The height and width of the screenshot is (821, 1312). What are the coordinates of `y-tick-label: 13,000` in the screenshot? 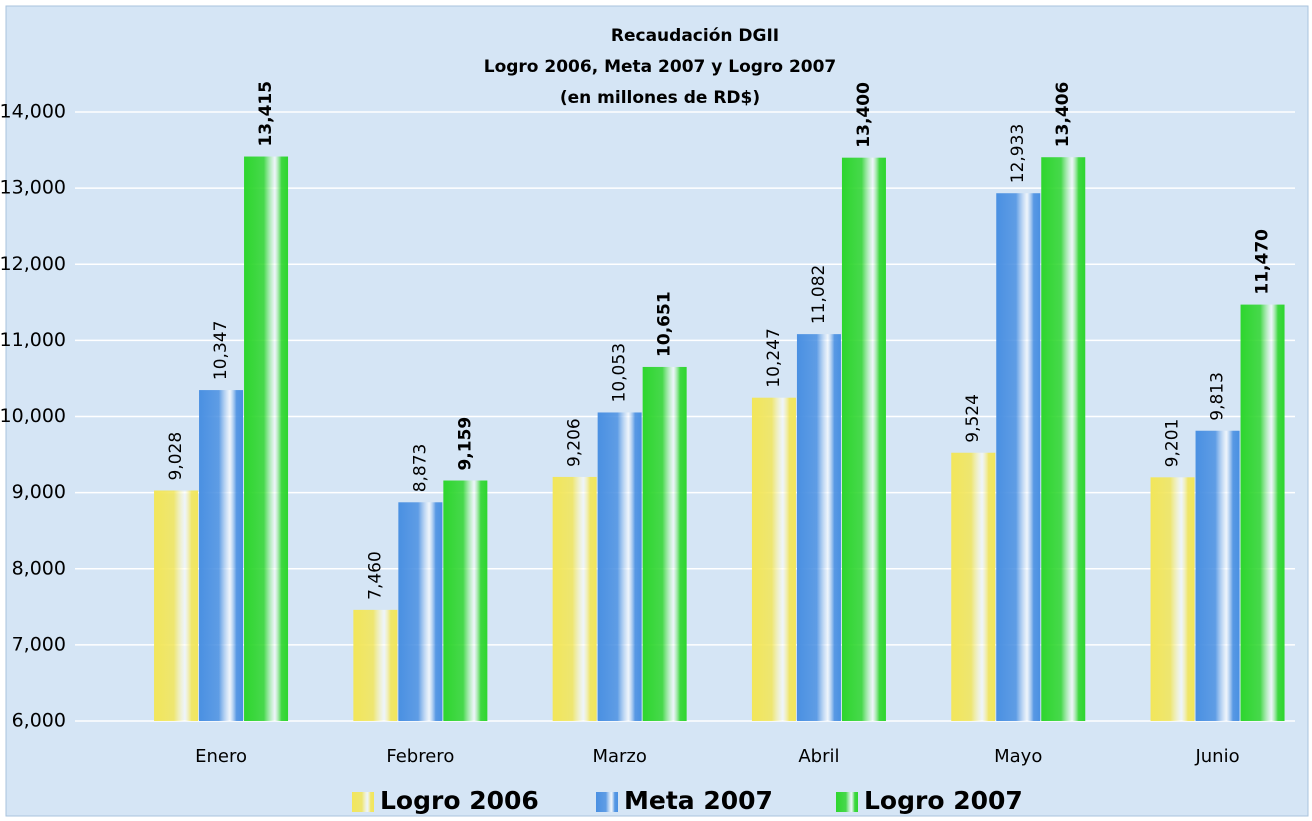 It's located at (33, 188).